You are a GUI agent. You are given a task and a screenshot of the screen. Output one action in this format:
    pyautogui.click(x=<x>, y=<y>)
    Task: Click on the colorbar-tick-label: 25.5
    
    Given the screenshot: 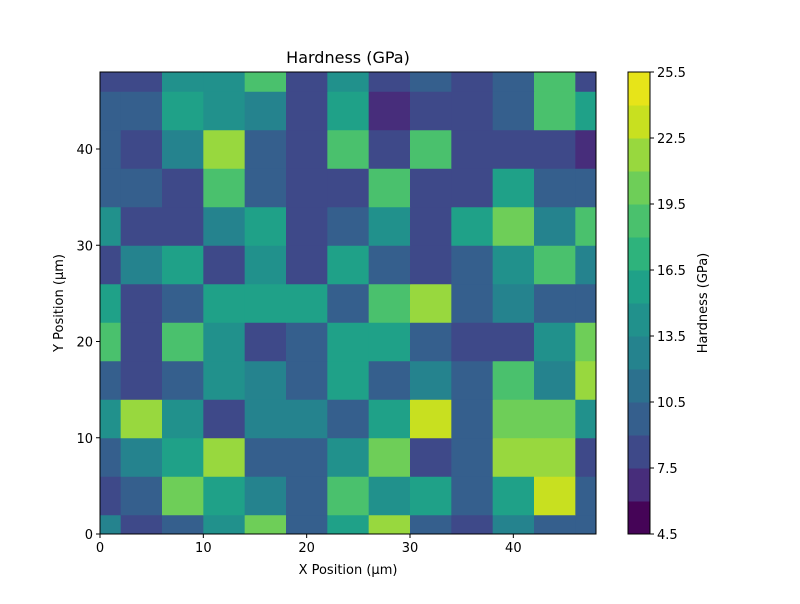 What is the action you would take?
    pyautogui.click(x=671, y=73)
    